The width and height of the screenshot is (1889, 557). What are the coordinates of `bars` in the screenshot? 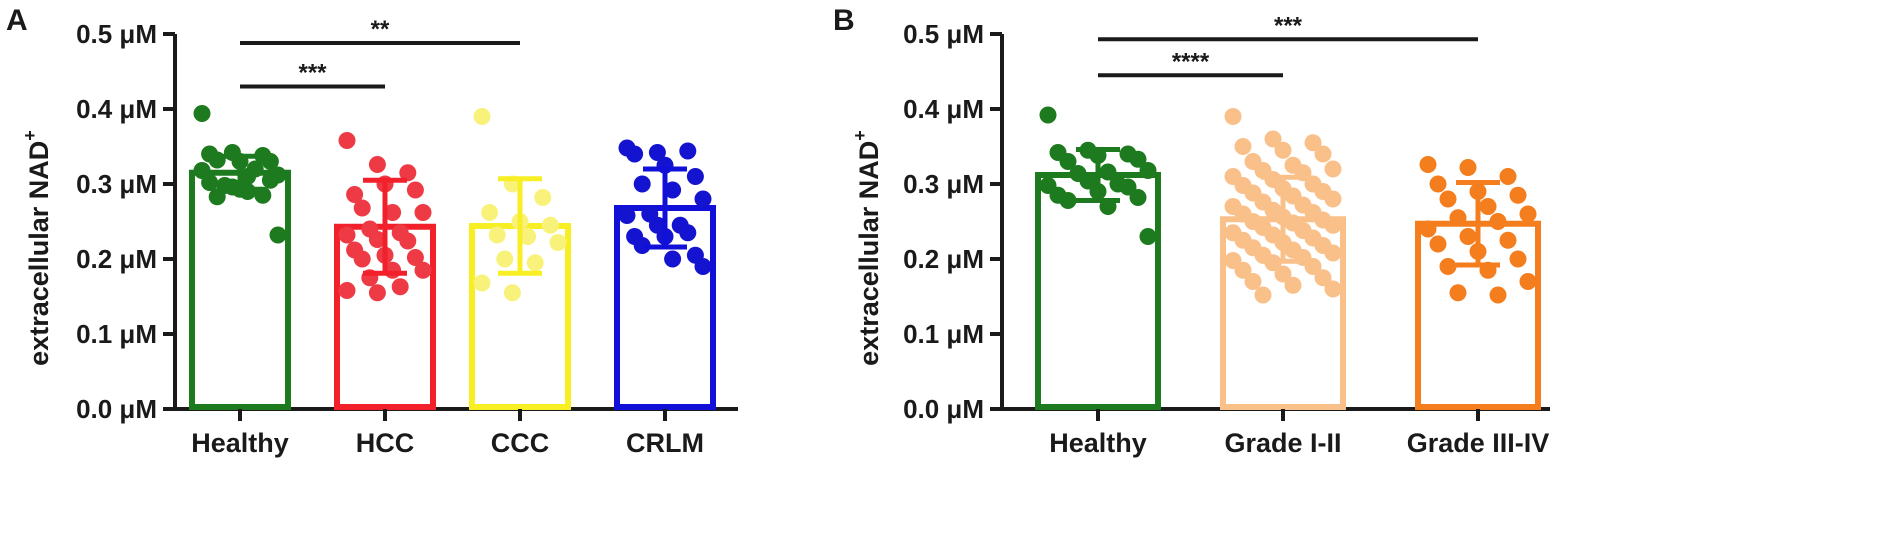 It's located at (452, 289).